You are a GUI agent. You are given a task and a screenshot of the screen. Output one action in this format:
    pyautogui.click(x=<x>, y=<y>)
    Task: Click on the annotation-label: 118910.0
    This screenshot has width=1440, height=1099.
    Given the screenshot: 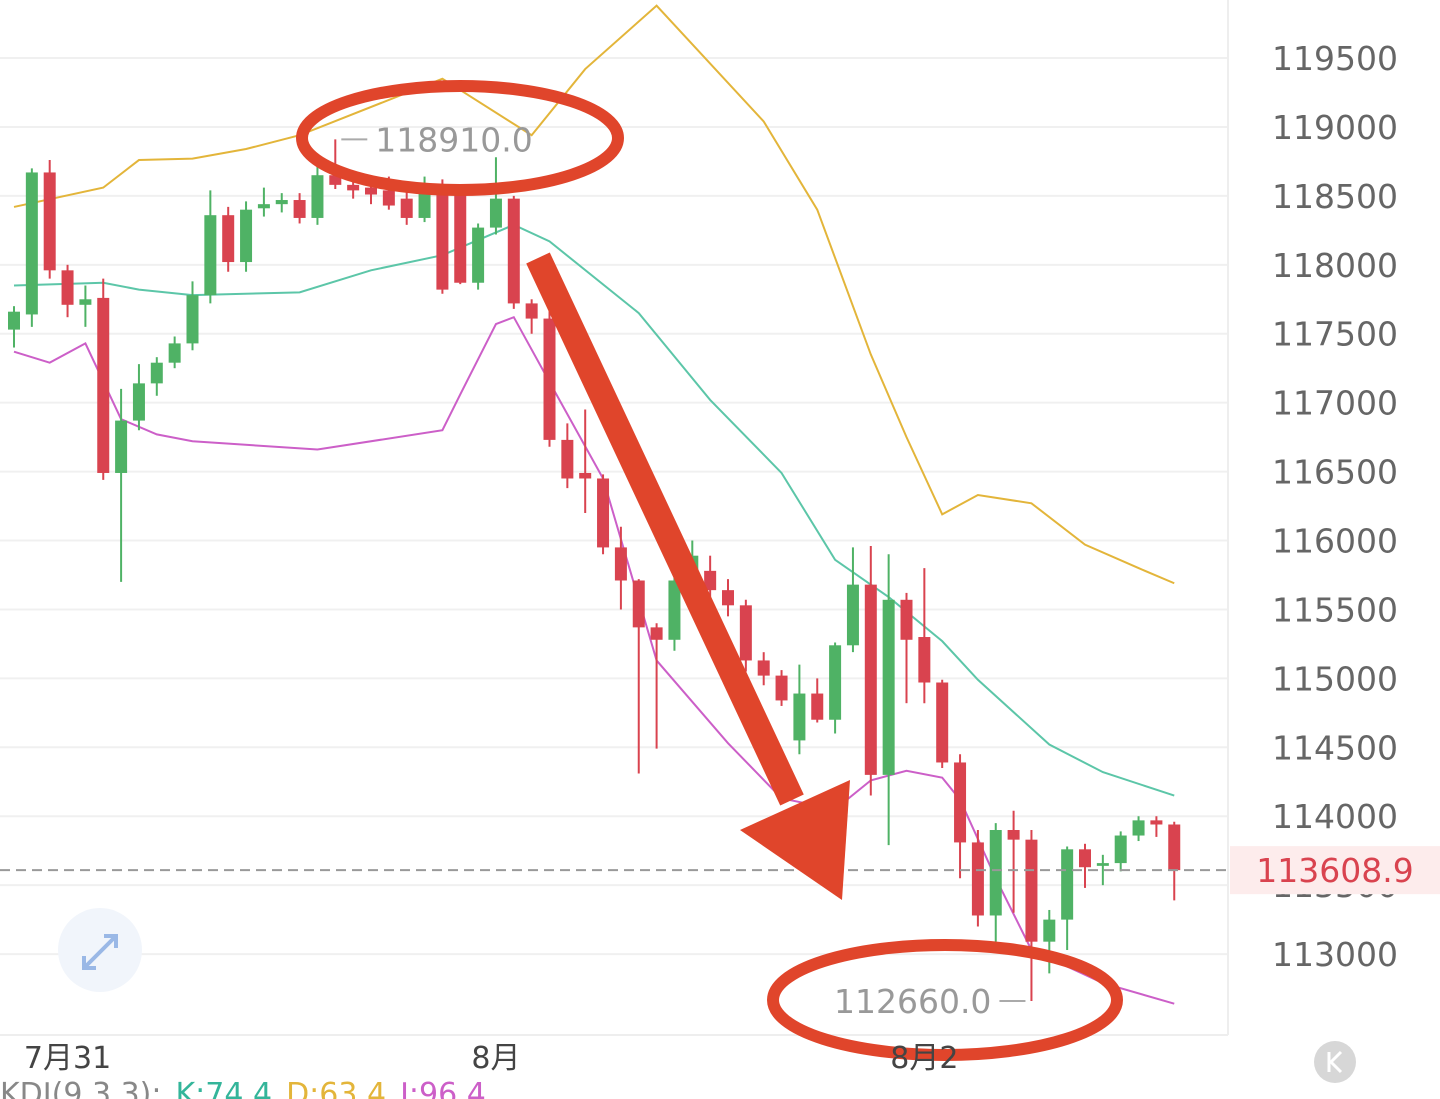 What is the action you would take?
    pyautogui.click(x=453, y=139)
    